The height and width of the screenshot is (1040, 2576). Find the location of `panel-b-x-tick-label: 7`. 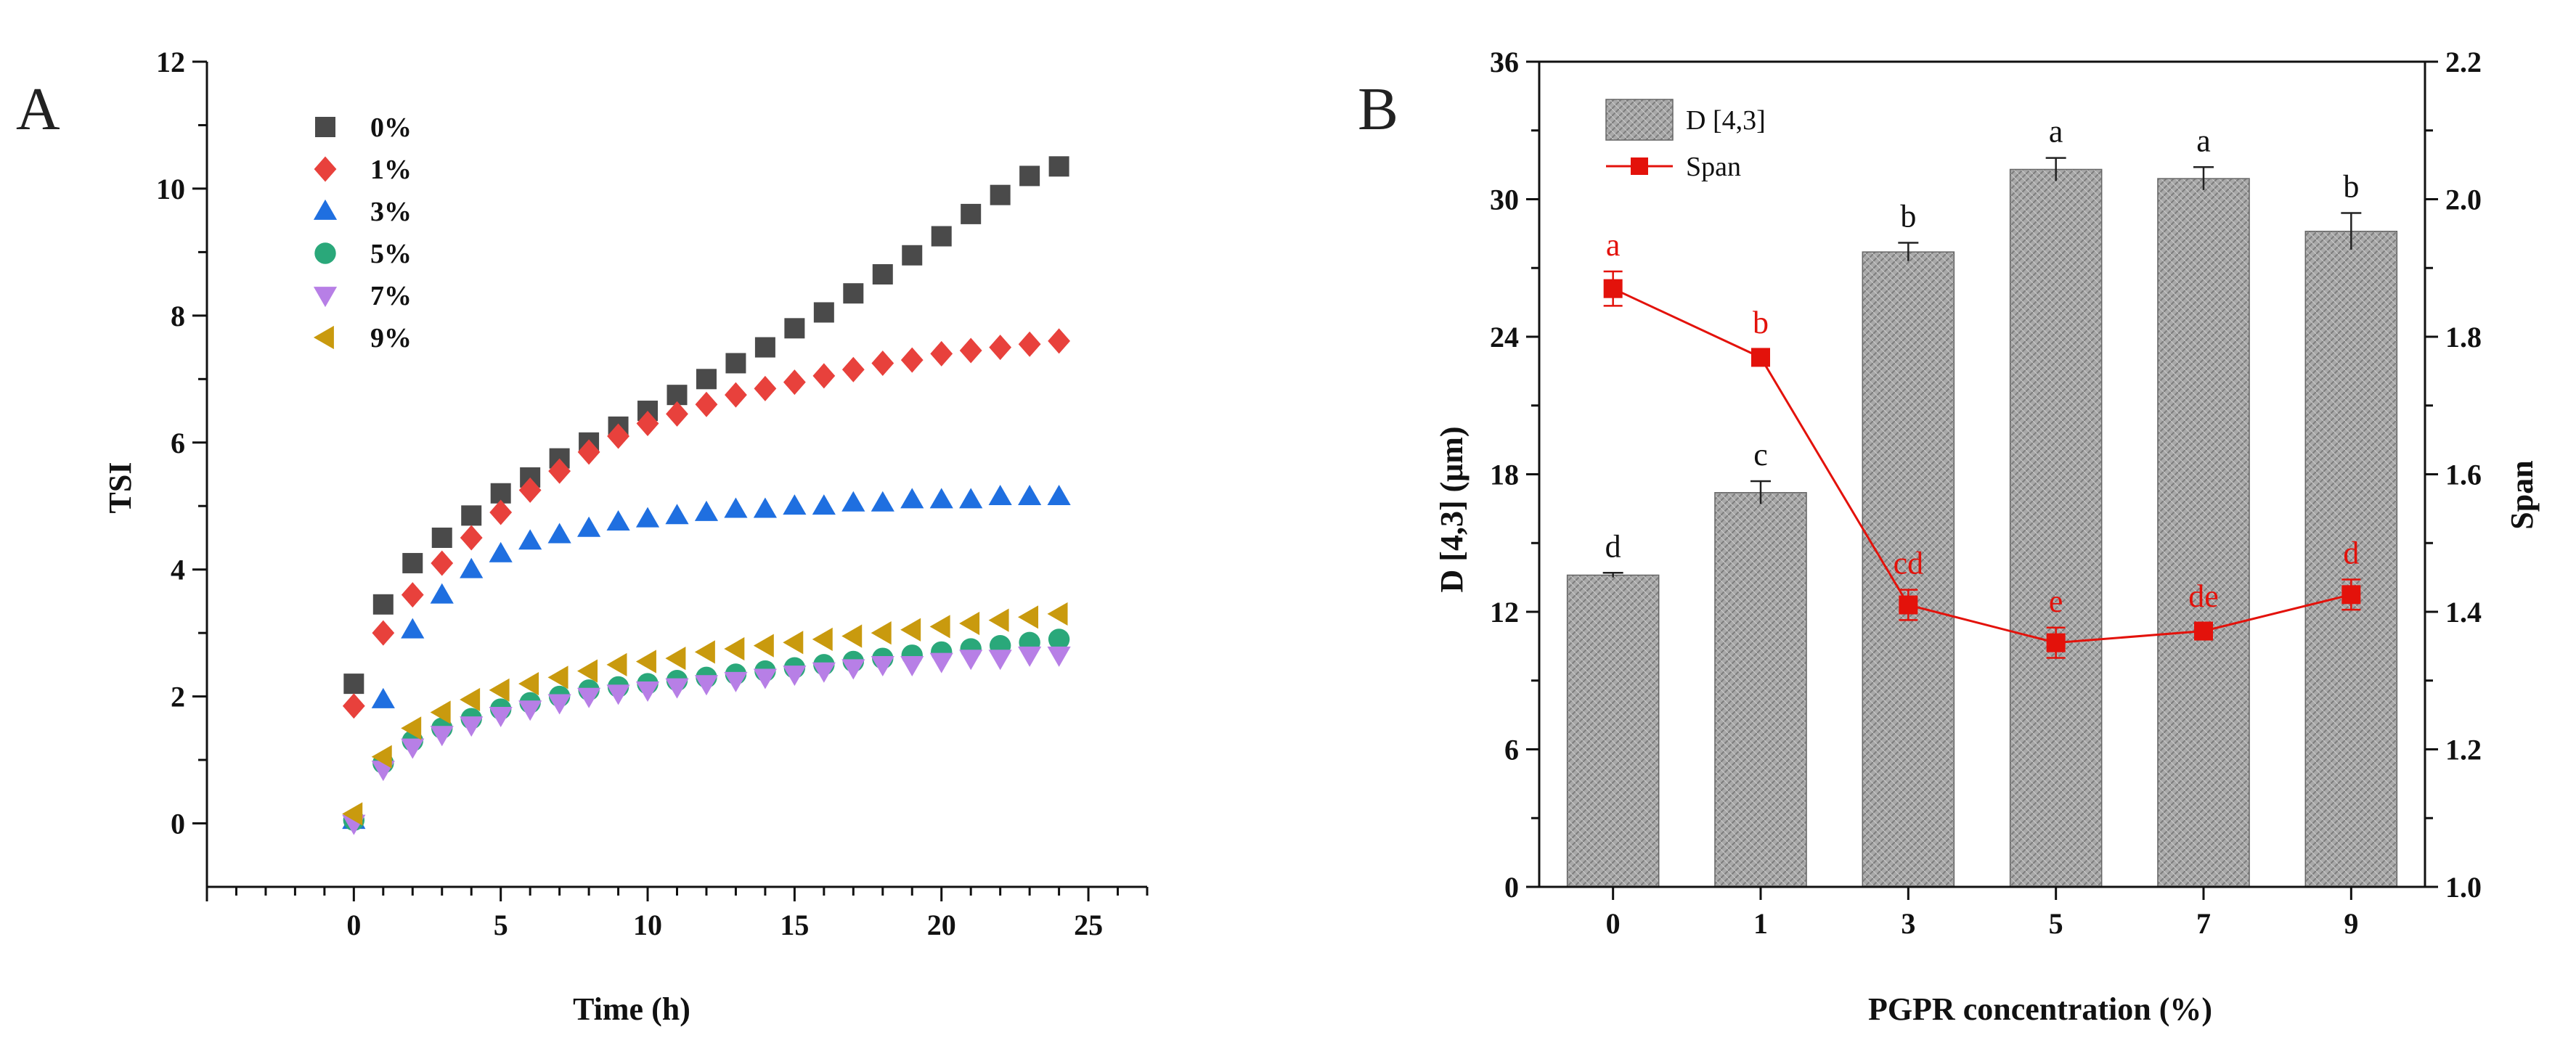

panel-b-x-tick-label: 7 is located at coordinates (2203, 923).